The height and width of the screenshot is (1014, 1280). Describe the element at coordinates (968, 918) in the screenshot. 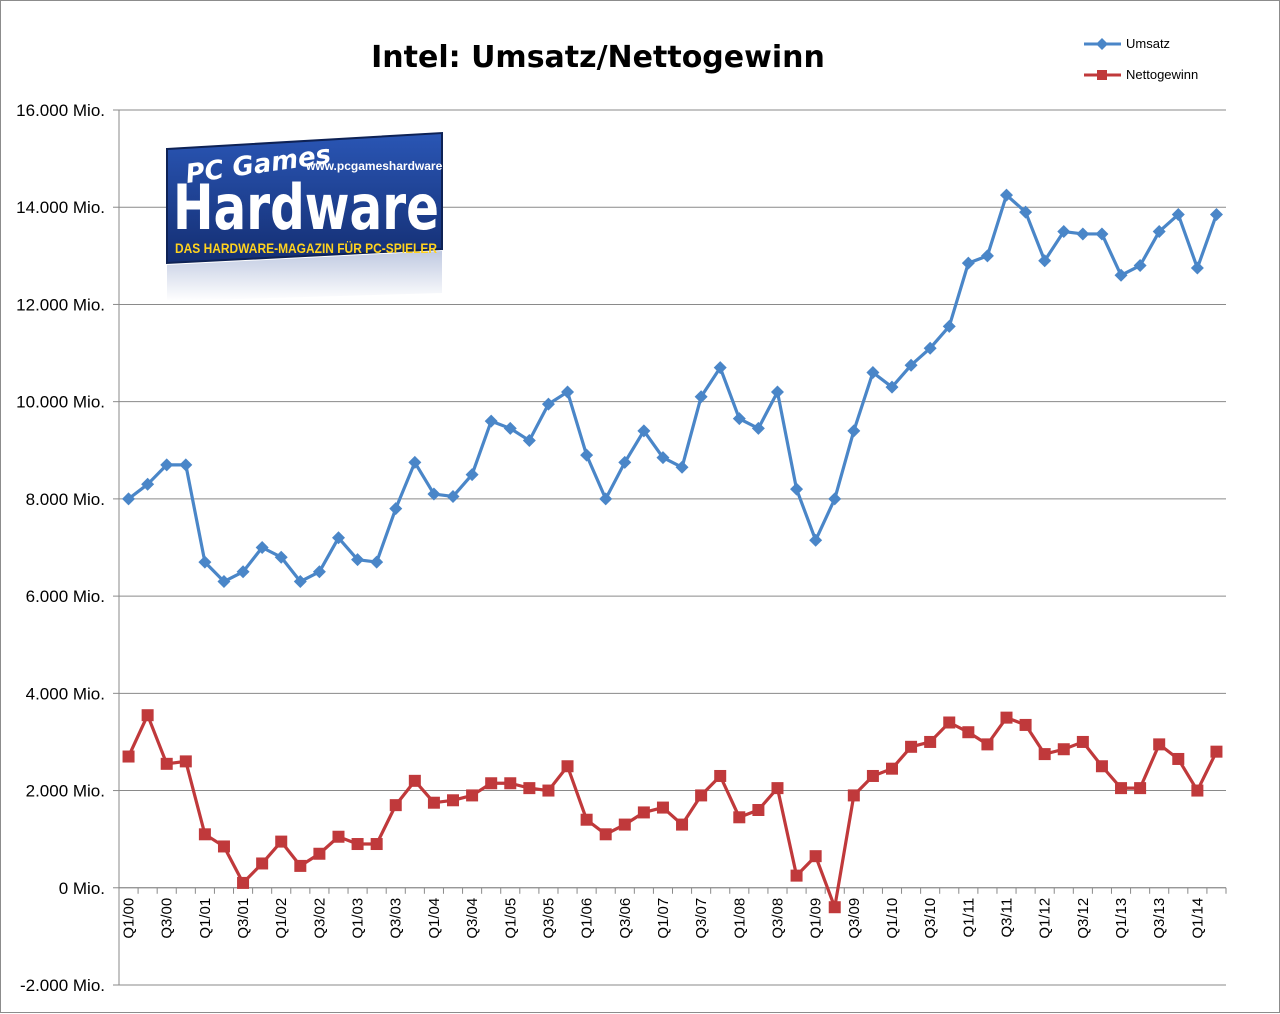

I see `x-tick-label: Q1/11` at that location.